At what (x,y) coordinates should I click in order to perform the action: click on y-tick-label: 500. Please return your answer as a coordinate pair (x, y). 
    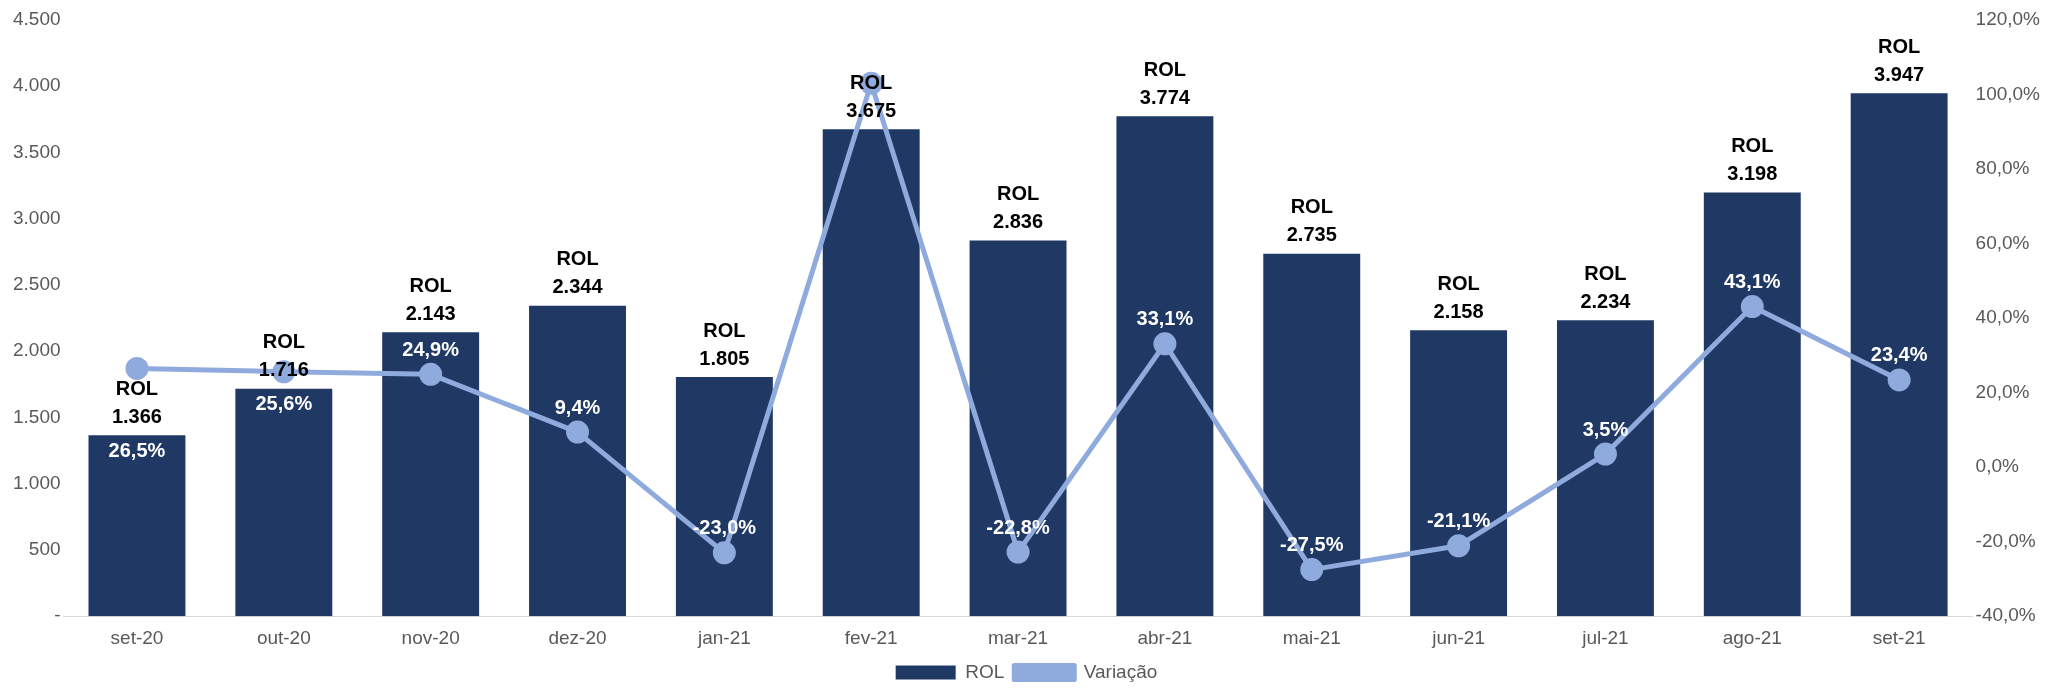
    Looking at the image, I should click on (44, 549).